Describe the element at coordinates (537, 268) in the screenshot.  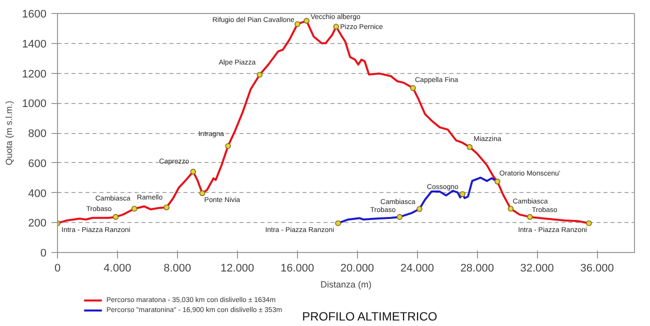
I see `x-tick-label: 32.000` at that location.